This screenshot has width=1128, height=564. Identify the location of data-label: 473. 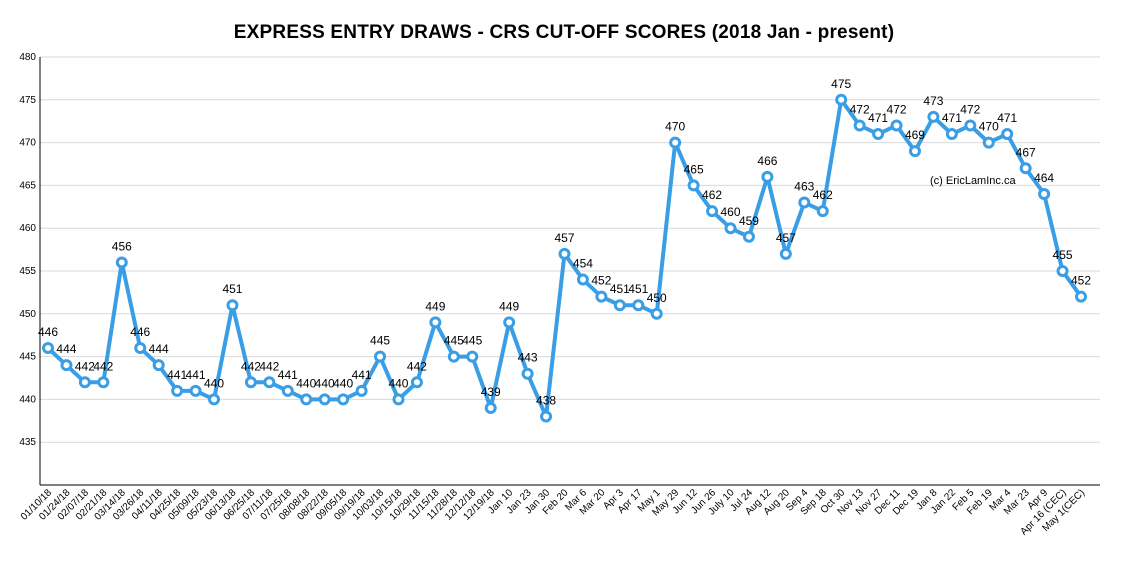
(933, 101).